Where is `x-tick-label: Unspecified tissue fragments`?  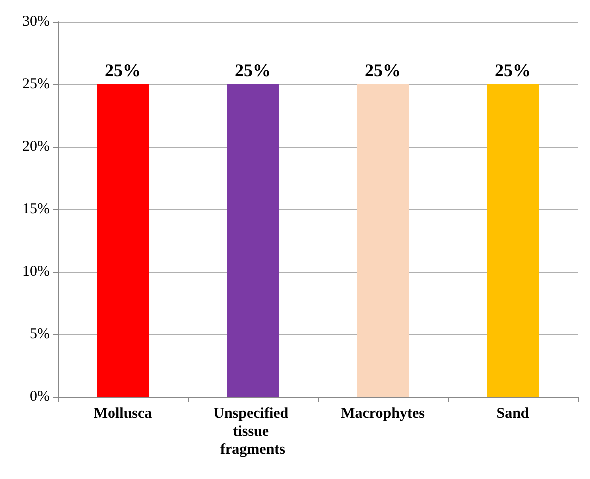
x-tick-label: Unspecified tissue fragments is located at coordinates (253, 432).